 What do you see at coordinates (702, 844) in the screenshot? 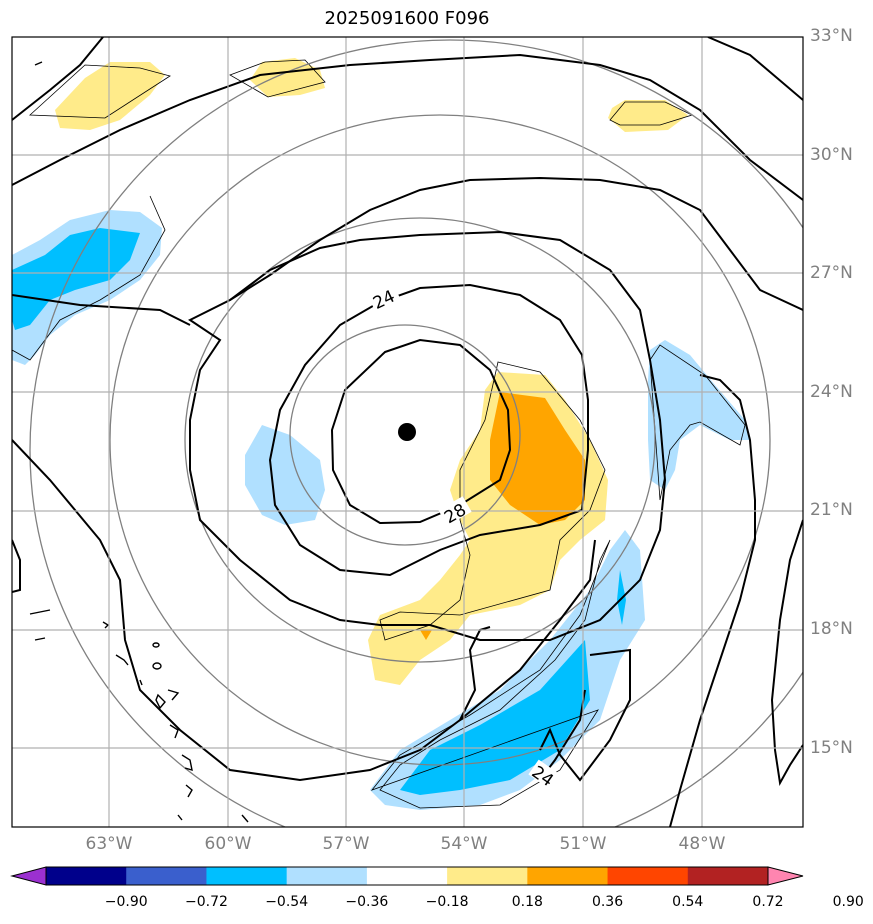
I see `lon-label-48w: 48°W` at bounding box center [702, 844].